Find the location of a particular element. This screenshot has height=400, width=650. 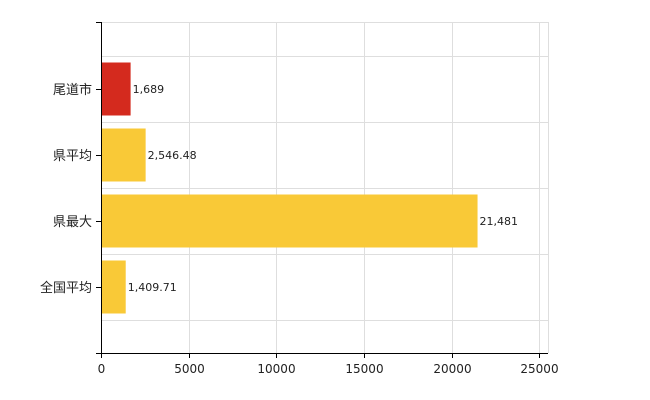

category-label-3: 全国平均 is located at coordinates (66, 288).